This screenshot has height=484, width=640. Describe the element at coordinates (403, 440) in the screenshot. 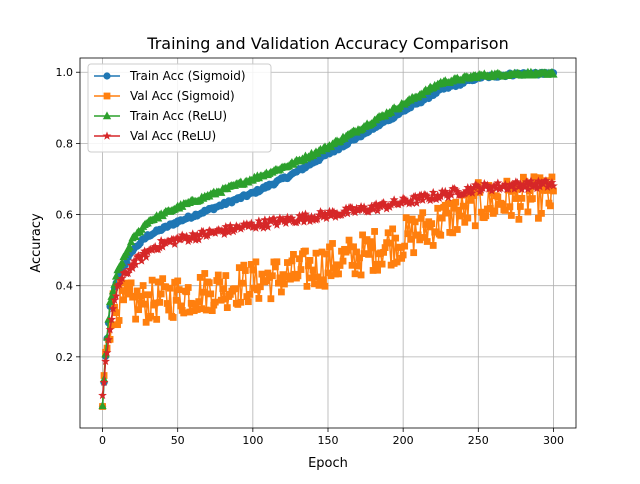

I see `x-tick-label: 200` at that location.